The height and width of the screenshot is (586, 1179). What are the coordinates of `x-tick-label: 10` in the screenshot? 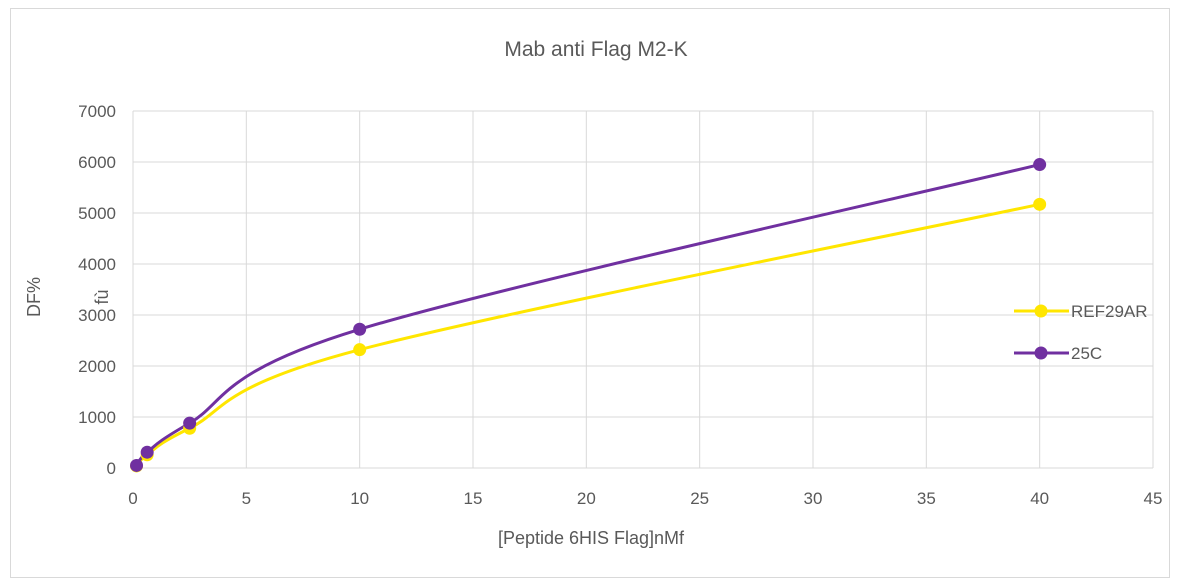 It's located at (359, 498).